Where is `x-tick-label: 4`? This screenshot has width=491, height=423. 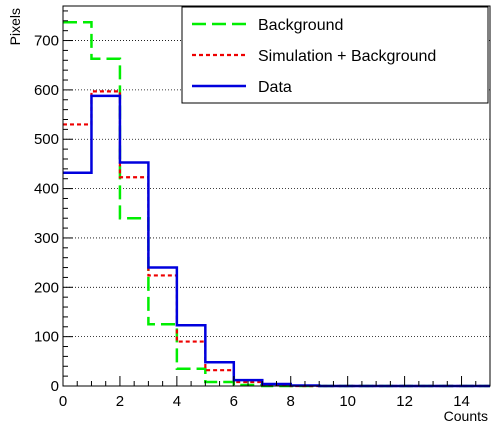
x-tick-label: 4 is located at coordinates (177, 401).